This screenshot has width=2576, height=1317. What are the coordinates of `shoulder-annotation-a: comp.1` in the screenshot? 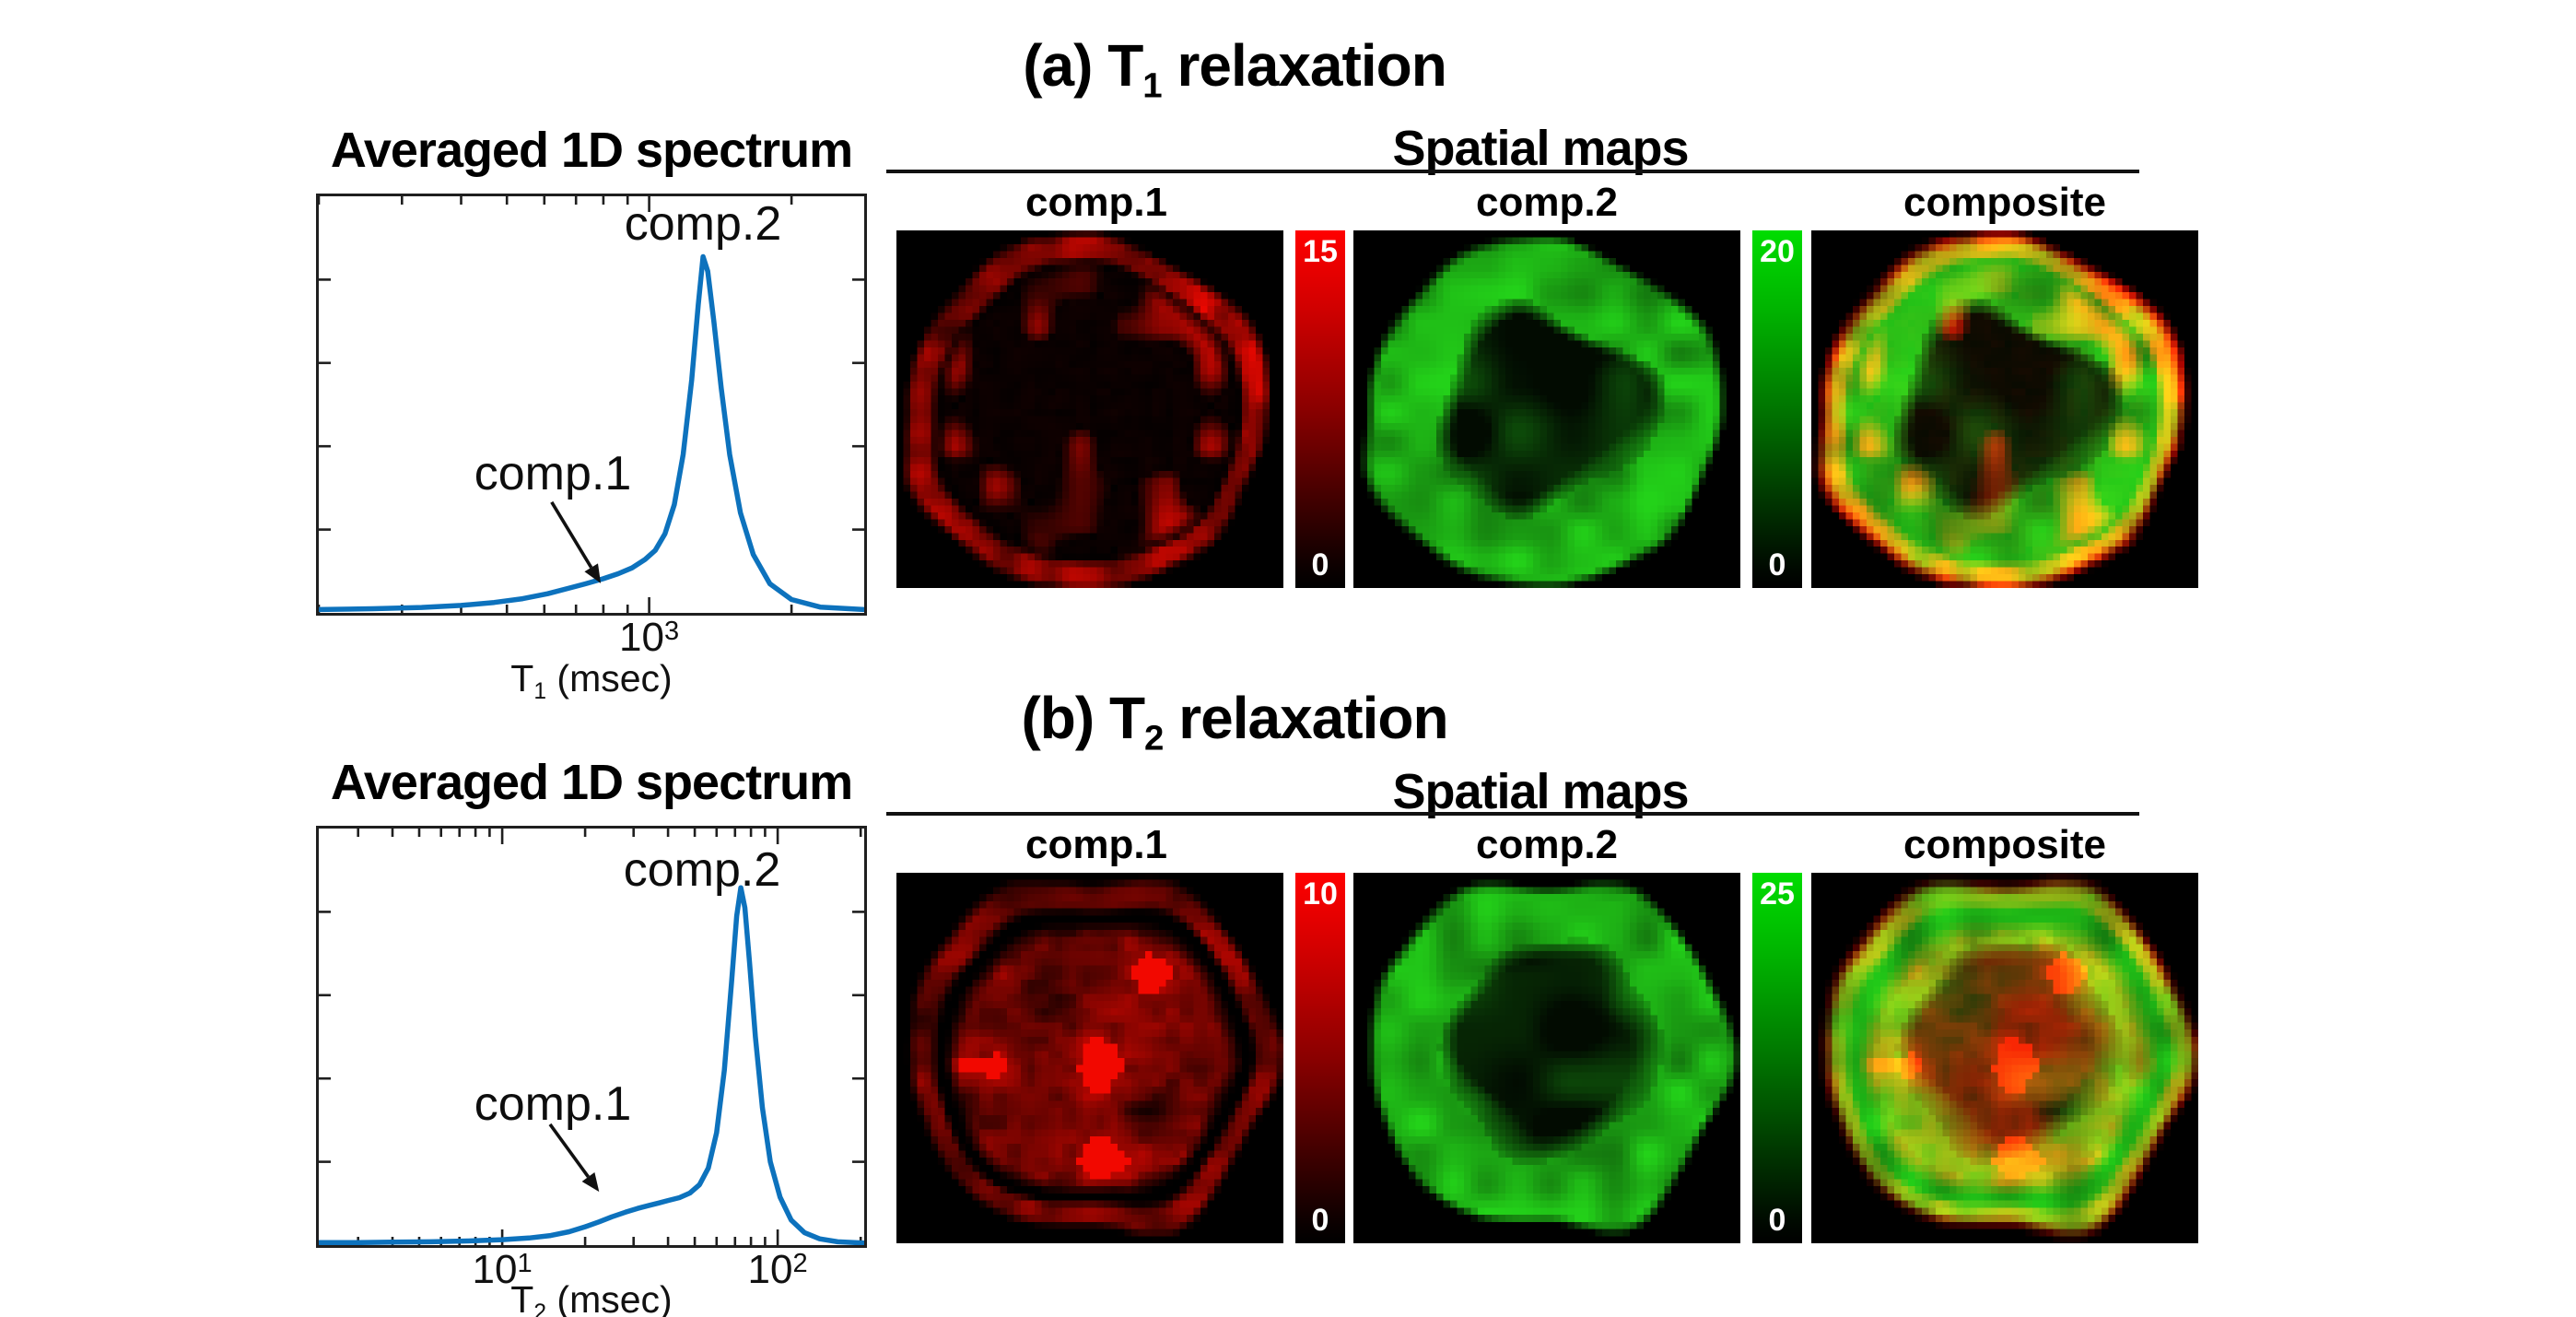 It's located at (553, 474).